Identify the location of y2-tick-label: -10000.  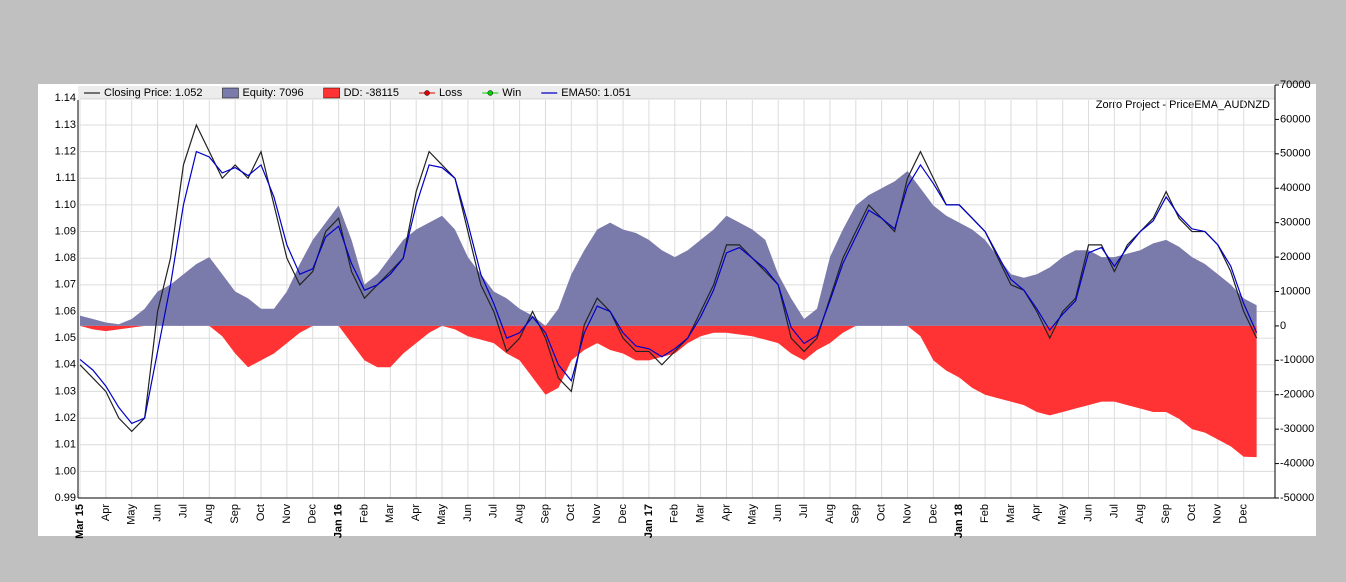
(1297, 360).